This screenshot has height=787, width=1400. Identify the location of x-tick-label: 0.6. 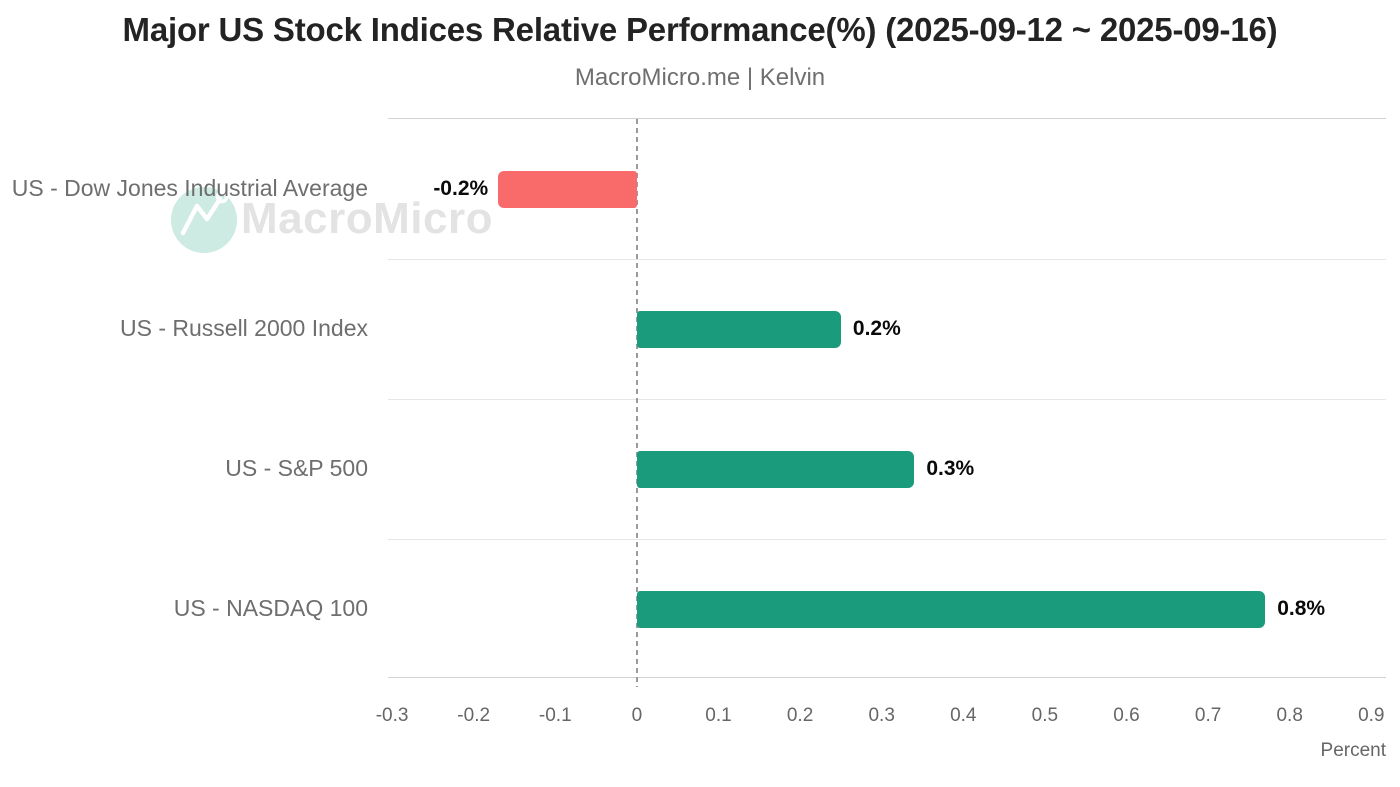
(1126, 715).